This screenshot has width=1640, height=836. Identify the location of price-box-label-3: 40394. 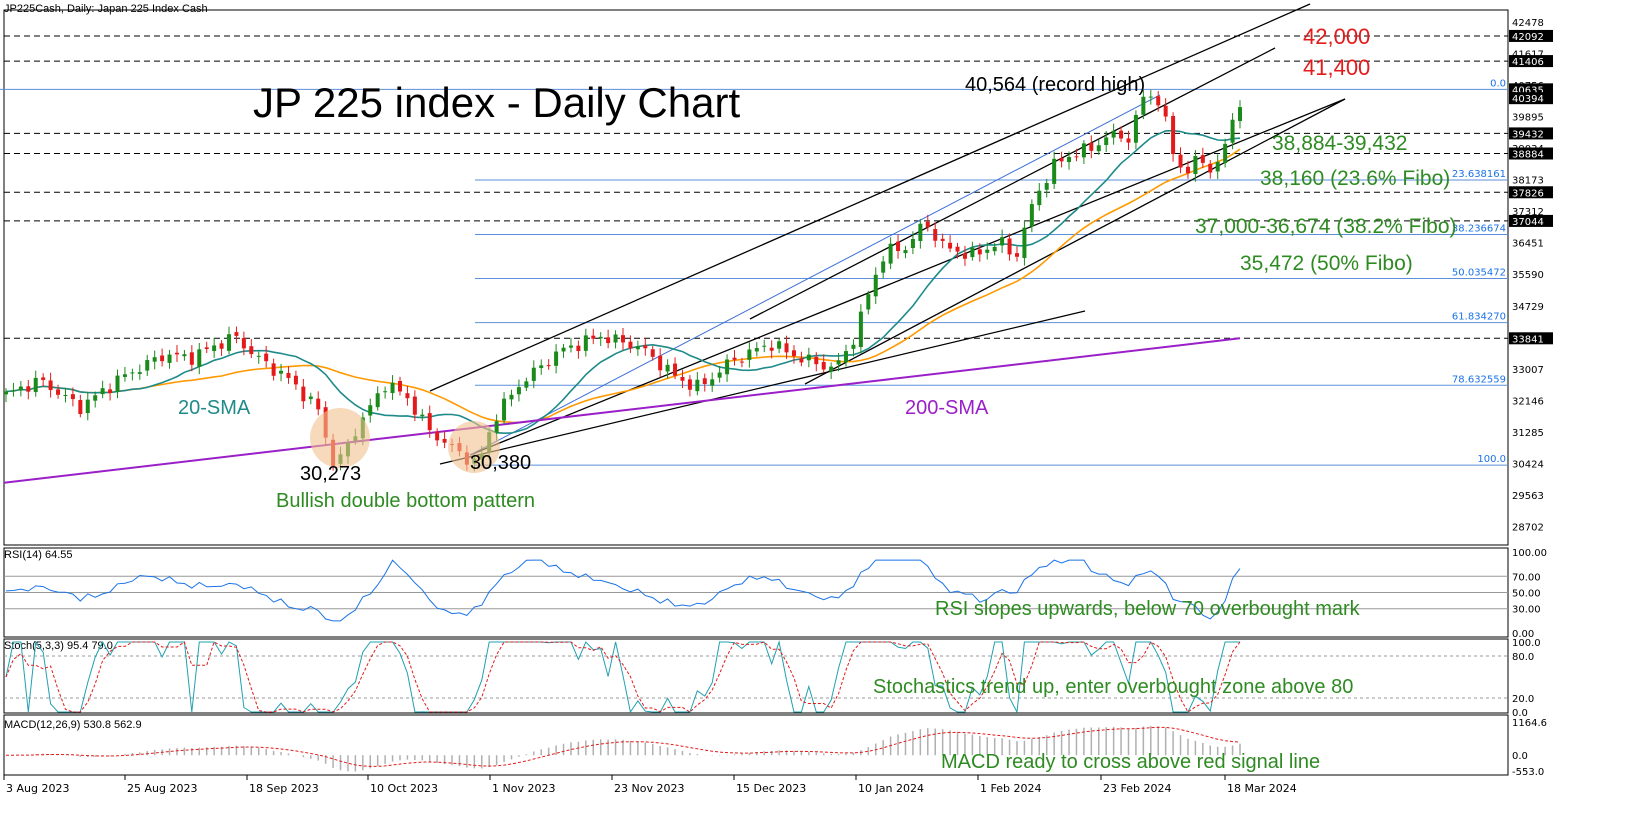
(1528, 99).